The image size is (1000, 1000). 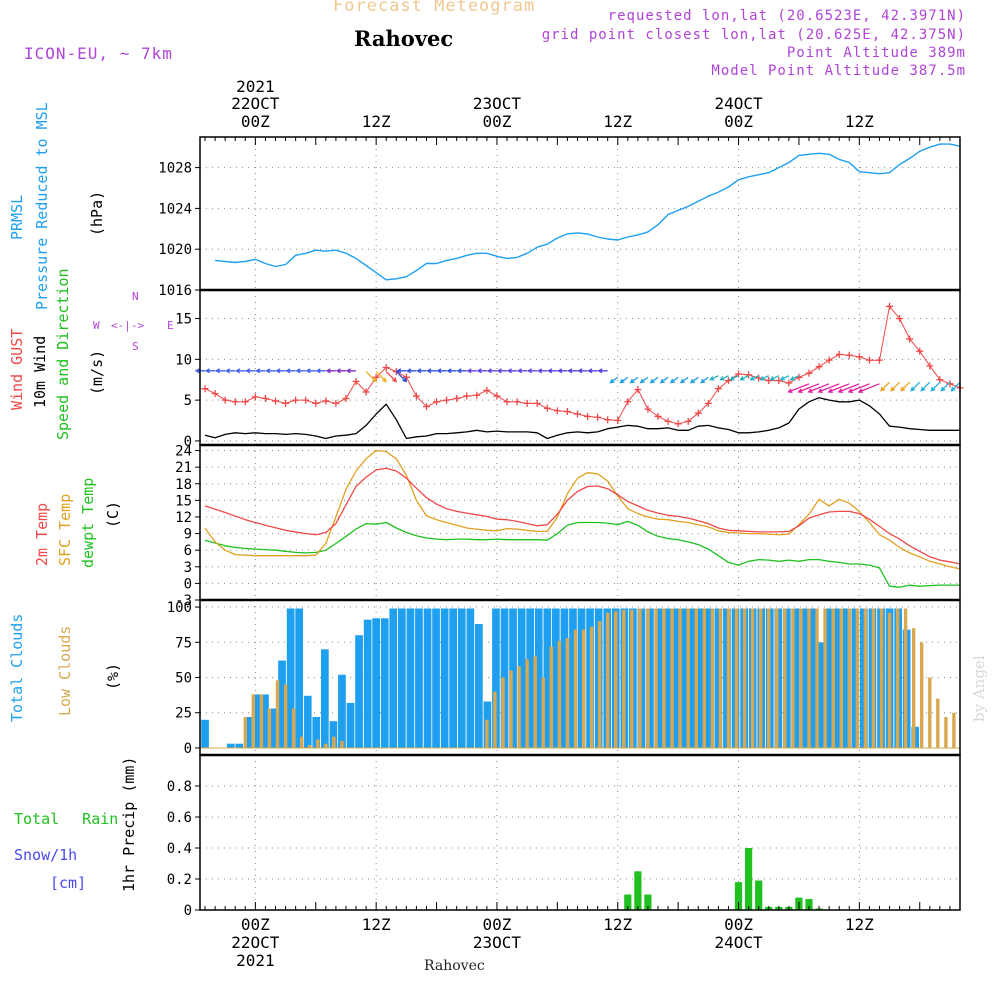 I want to click on top-hour-label: 12Z, so click(x=376, y=121).